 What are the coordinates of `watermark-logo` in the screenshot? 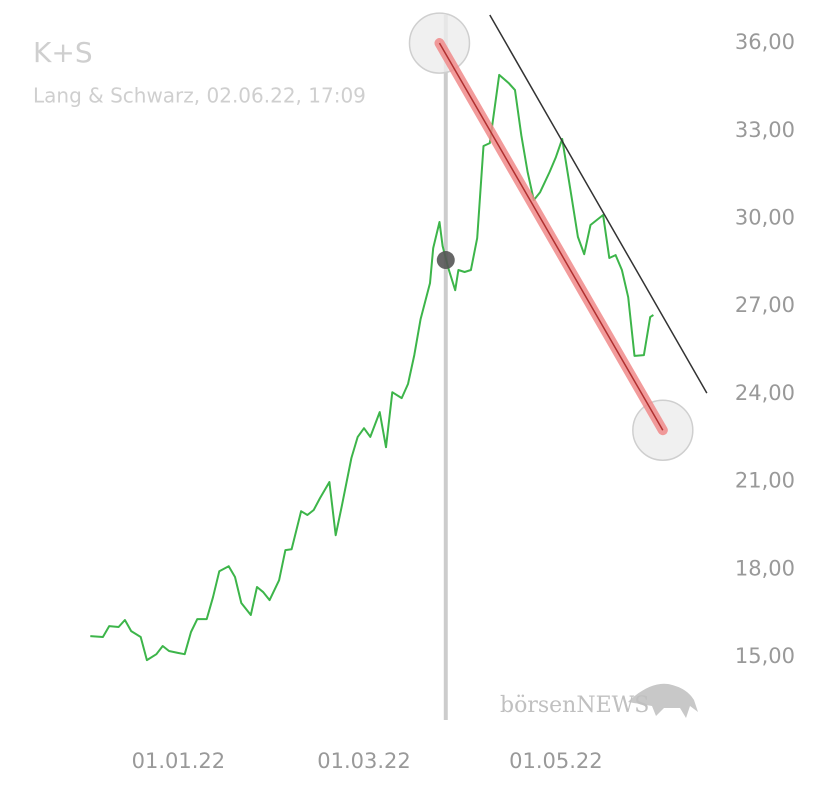 It's located at (663, 700).